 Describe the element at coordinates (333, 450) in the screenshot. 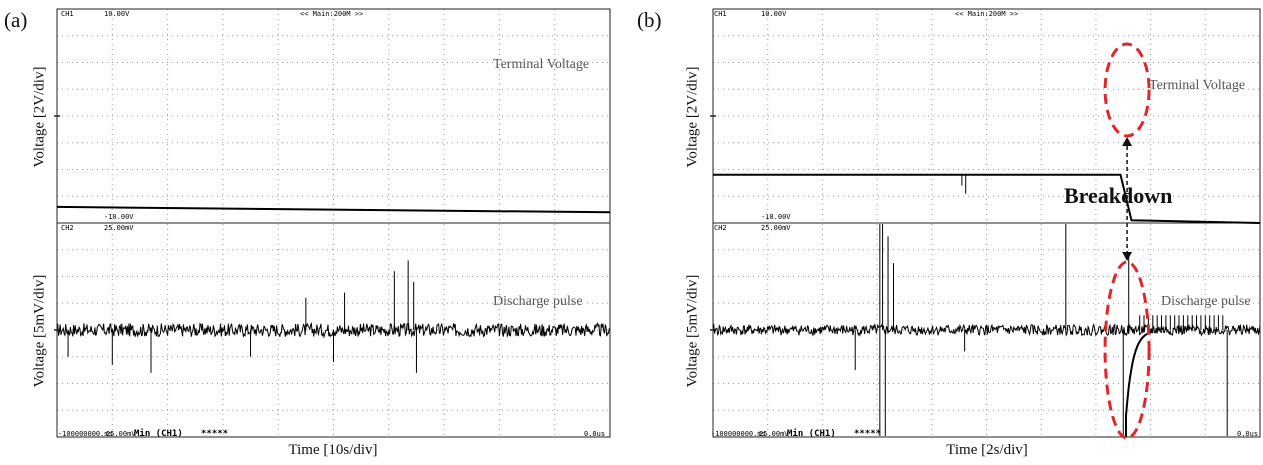

I see `x-axis-label: Time [10s/div]` at that location.